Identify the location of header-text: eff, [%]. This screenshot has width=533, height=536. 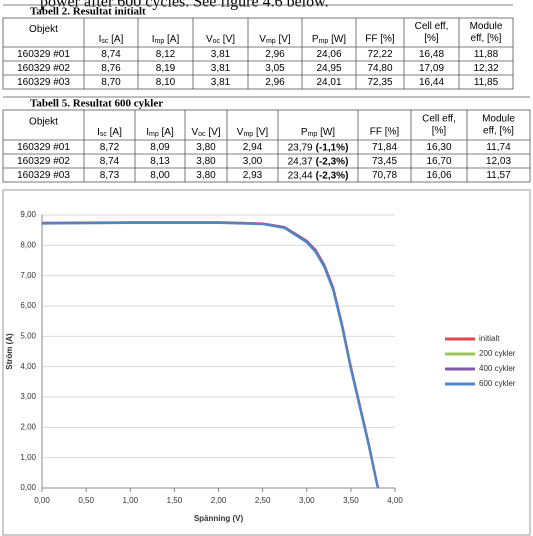
(486, 38).